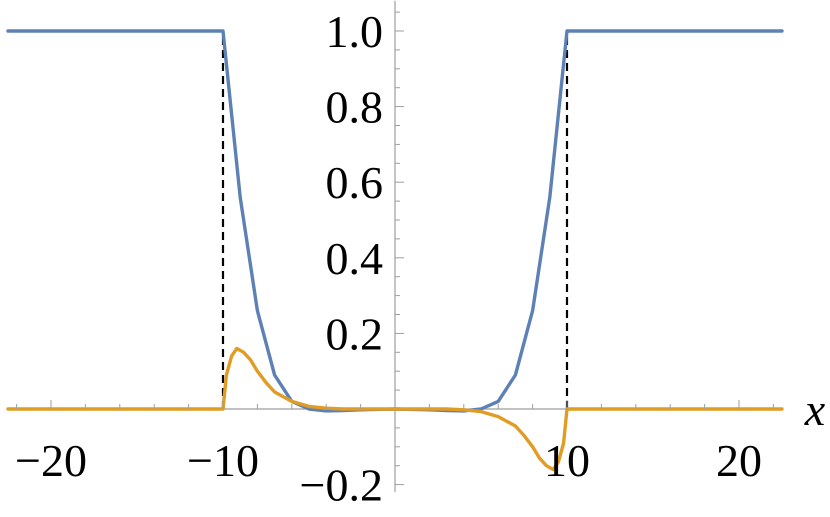  I want to click on x-tick-label: 10, so click(567, 460).